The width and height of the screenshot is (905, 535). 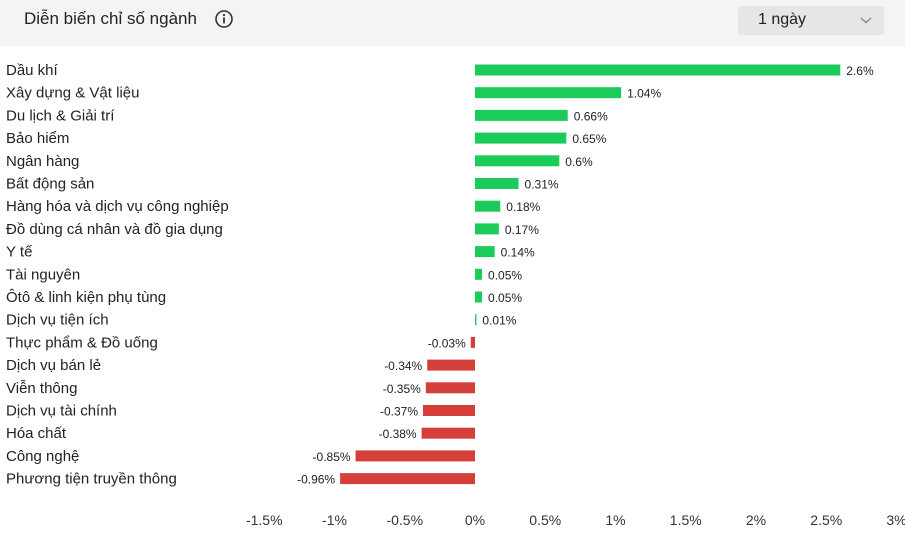 What do you see at coordinates (895, 520) in the screenshot?
I see `x-tick-label: 3%` at bounding box center [895, 520].